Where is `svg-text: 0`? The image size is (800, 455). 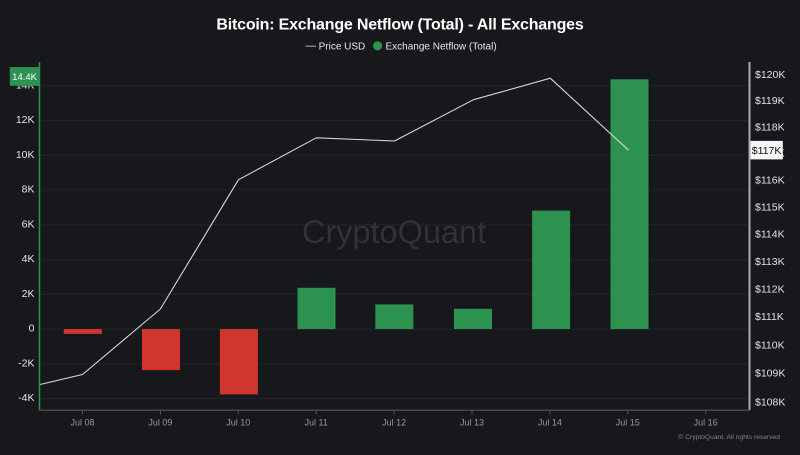
svg-text: 0 is located at coordinates (32, 329).